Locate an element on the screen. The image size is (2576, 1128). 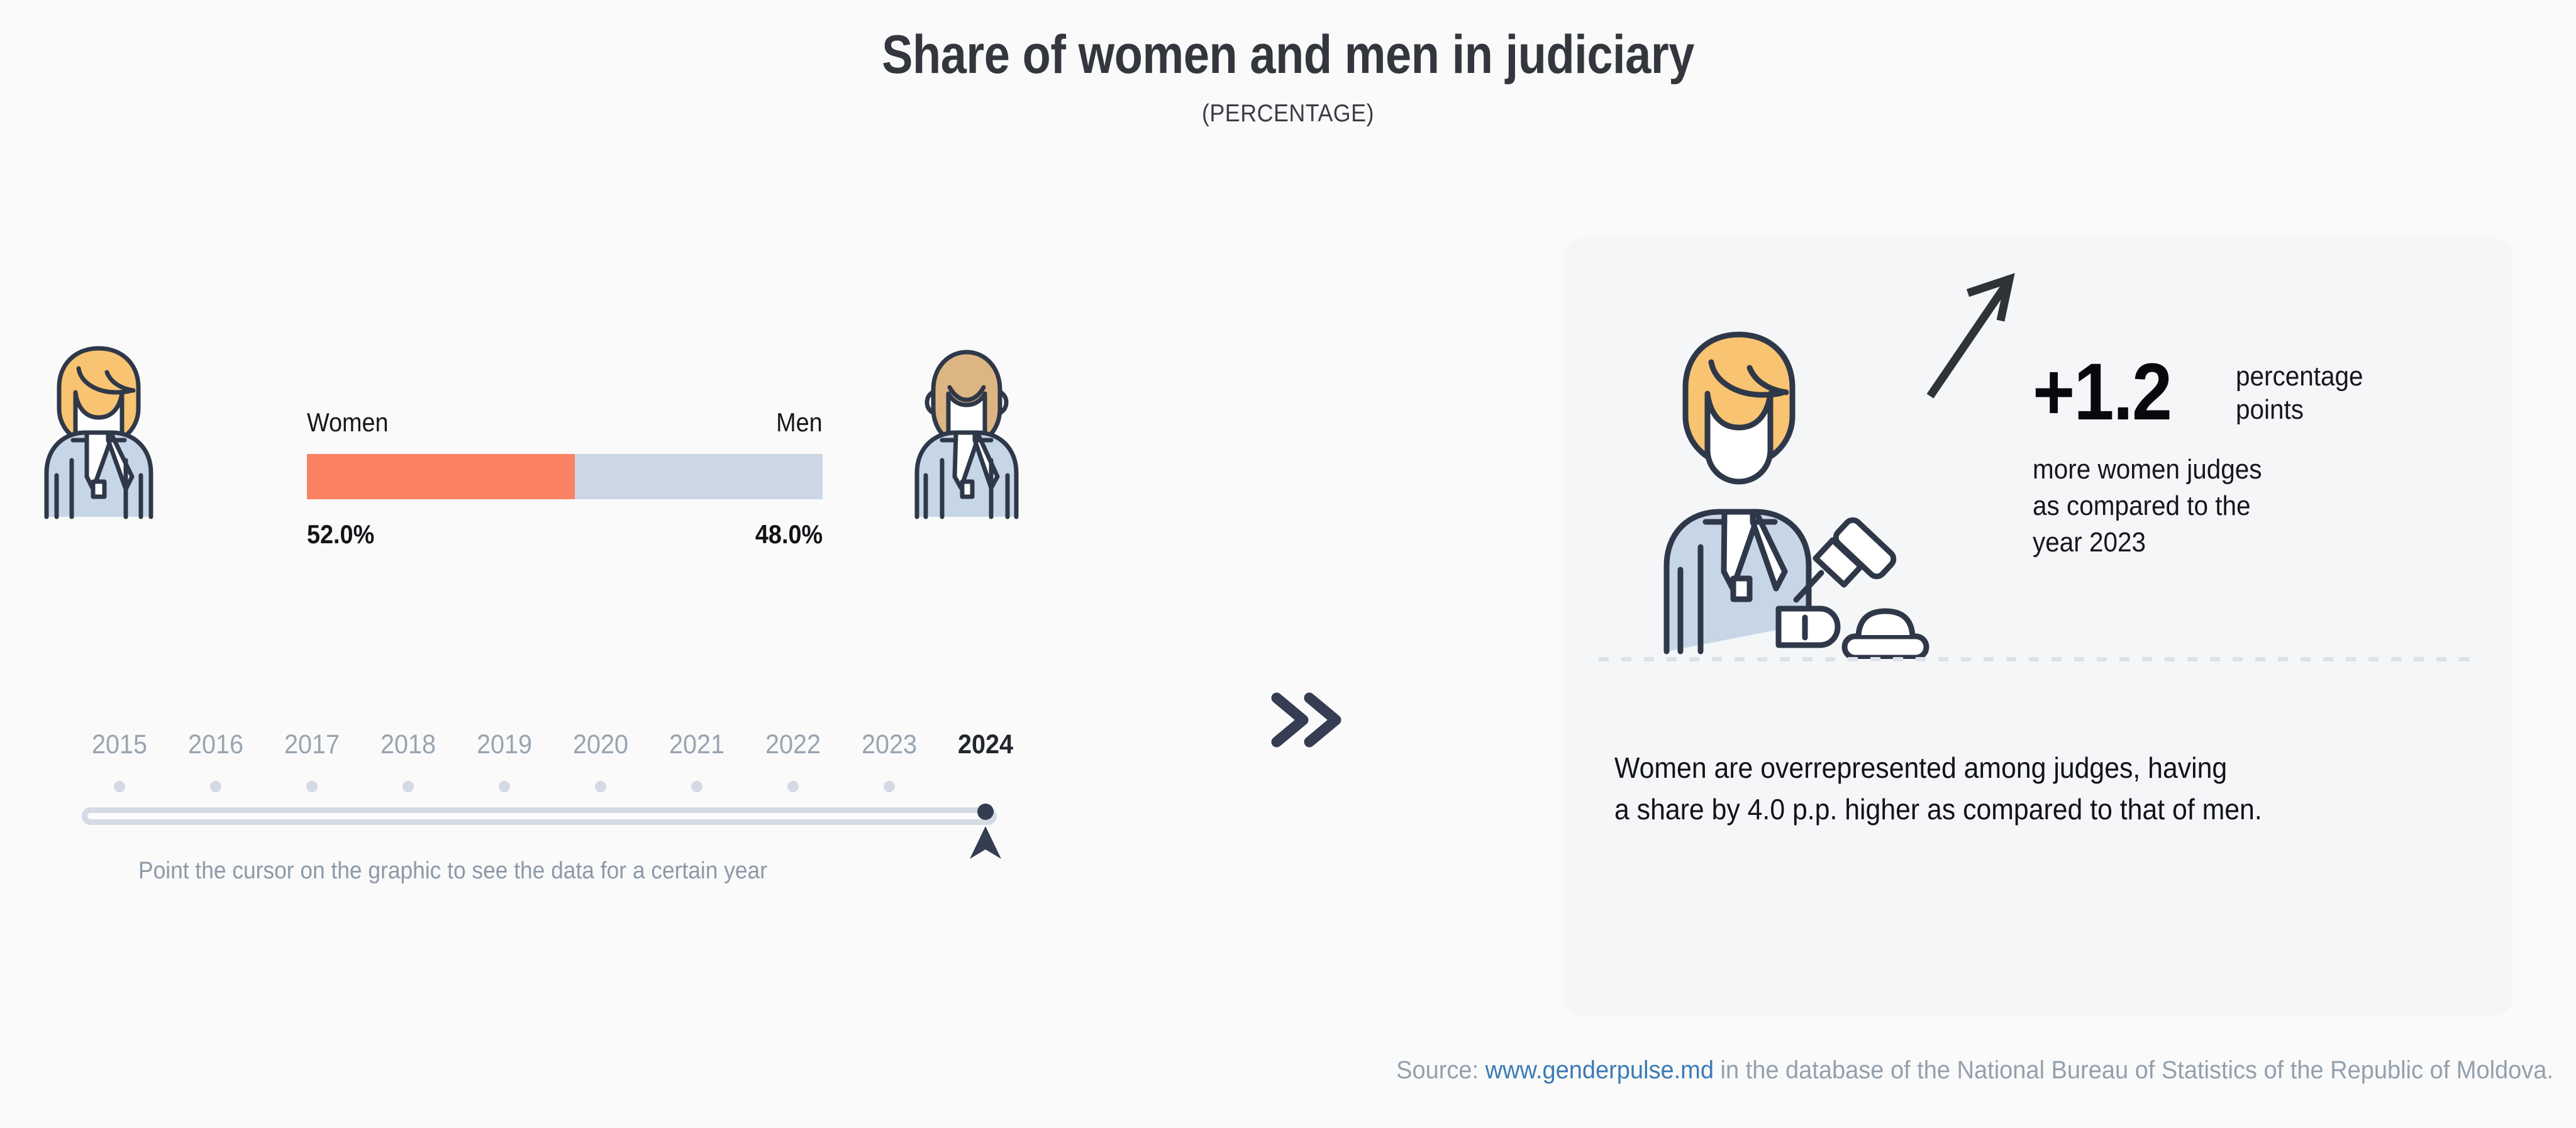
man-judge-figure is located at coordinates (967, 426).